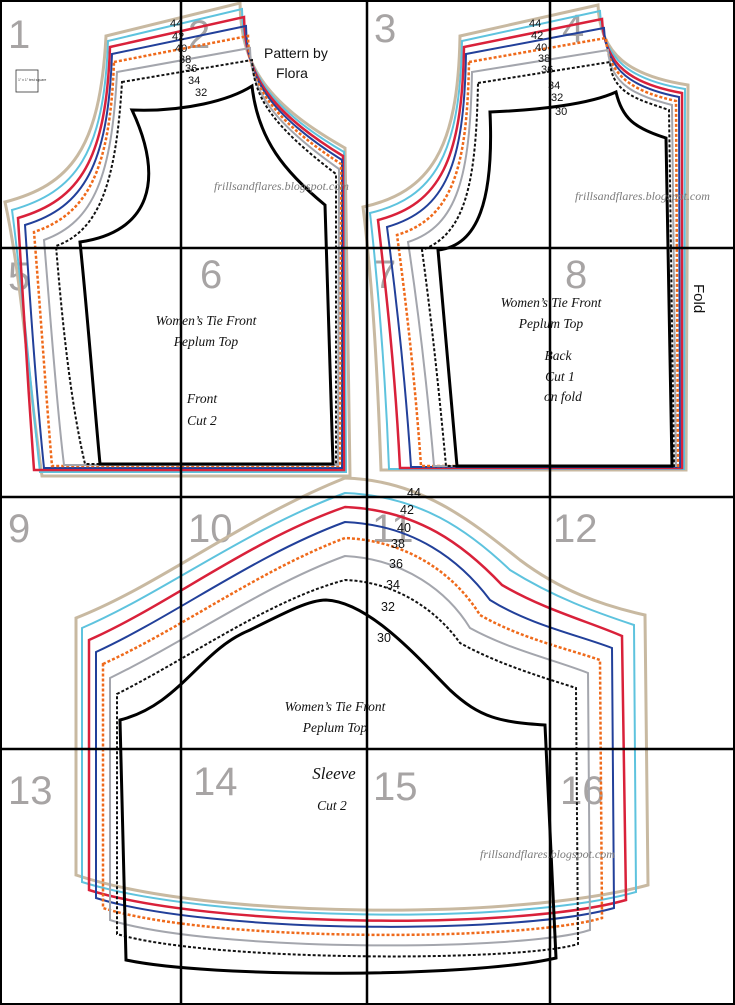  I want to click on watermark-sleeve: frillsandflares.blogspot.com, so click(547, 854).